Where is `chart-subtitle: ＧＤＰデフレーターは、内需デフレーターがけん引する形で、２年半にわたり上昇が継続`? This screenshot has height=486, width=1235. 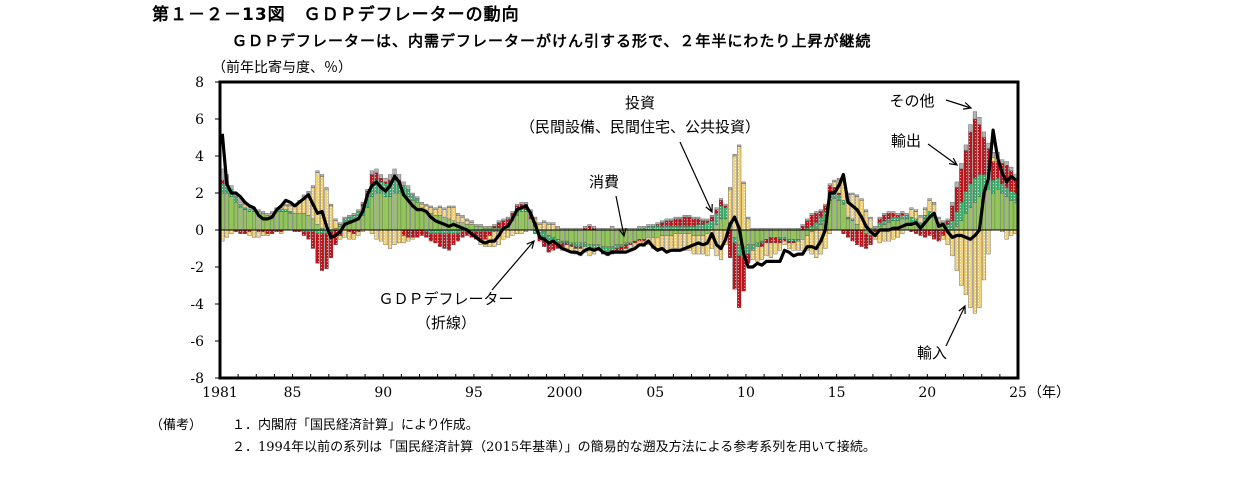
chart-subtitle: ＧＤＰデフレーターは、内需デフレーターがけん引する形で、２年半にわたり上昇が継続 is located at coordinates (552, 41).